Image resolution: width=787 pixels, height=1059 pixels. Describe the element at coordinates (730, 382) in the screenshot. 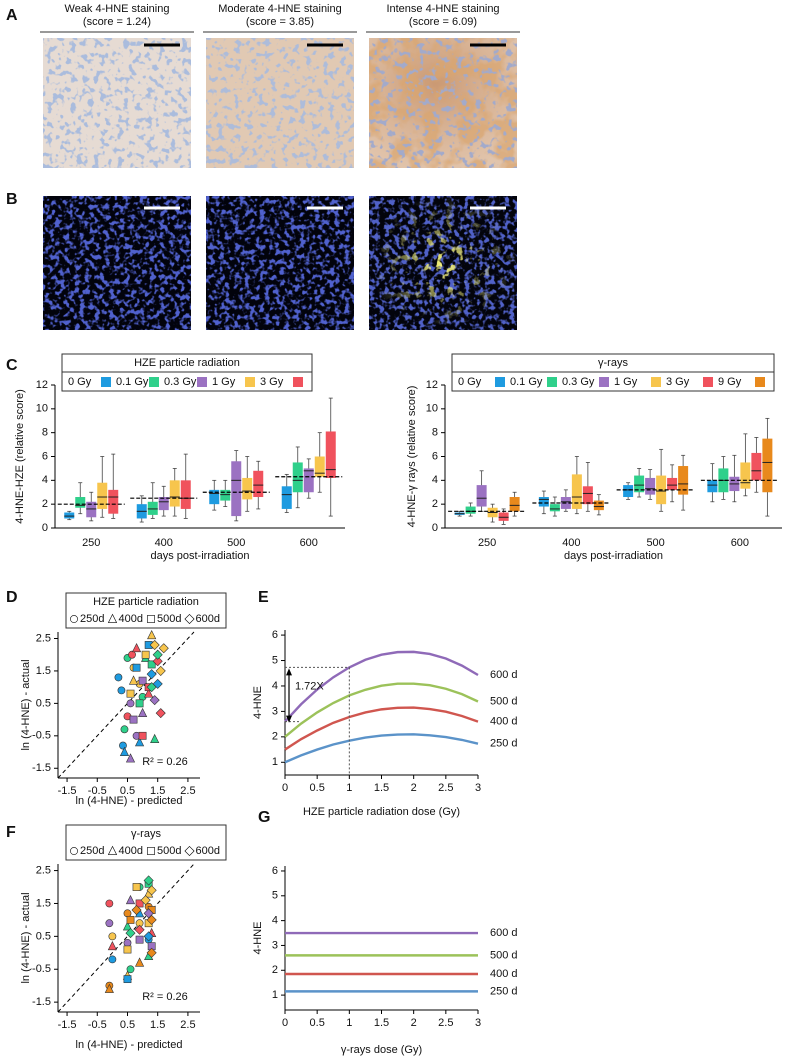

I see `legend-label: 9 Gy` at that location.